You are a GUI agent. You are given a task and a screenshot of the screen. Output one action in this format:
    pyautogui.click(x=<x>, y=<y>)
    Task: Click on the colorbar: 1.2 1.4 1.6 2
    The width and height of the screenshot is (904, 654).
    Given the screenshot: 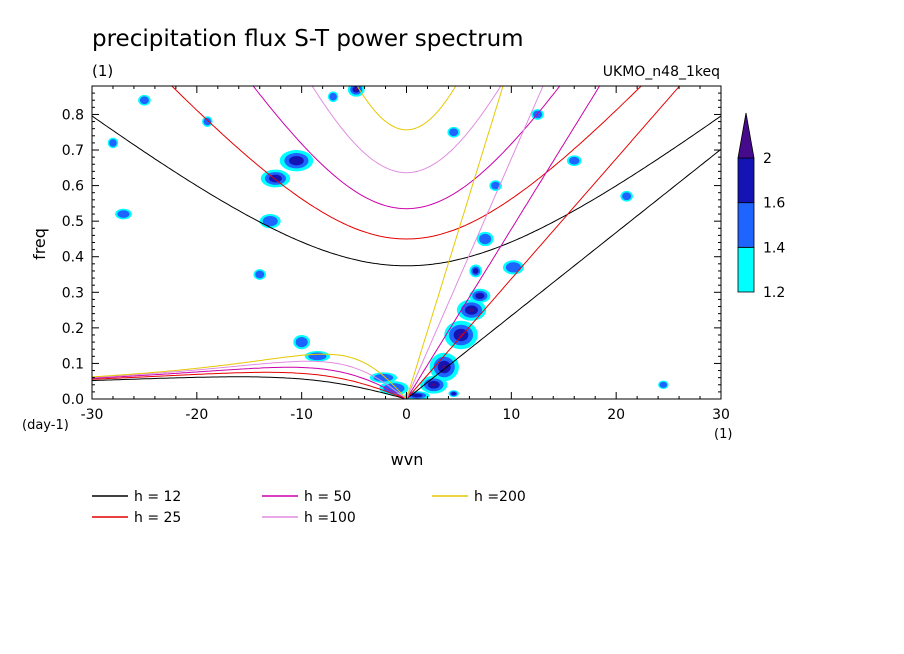 What is the action you would take?
    pyautogui.click(x=761, y=206)
    